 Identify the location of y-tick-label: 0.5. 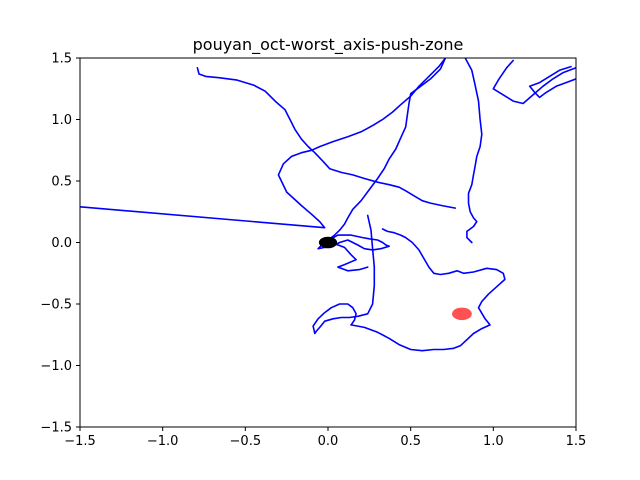
(61, 182).